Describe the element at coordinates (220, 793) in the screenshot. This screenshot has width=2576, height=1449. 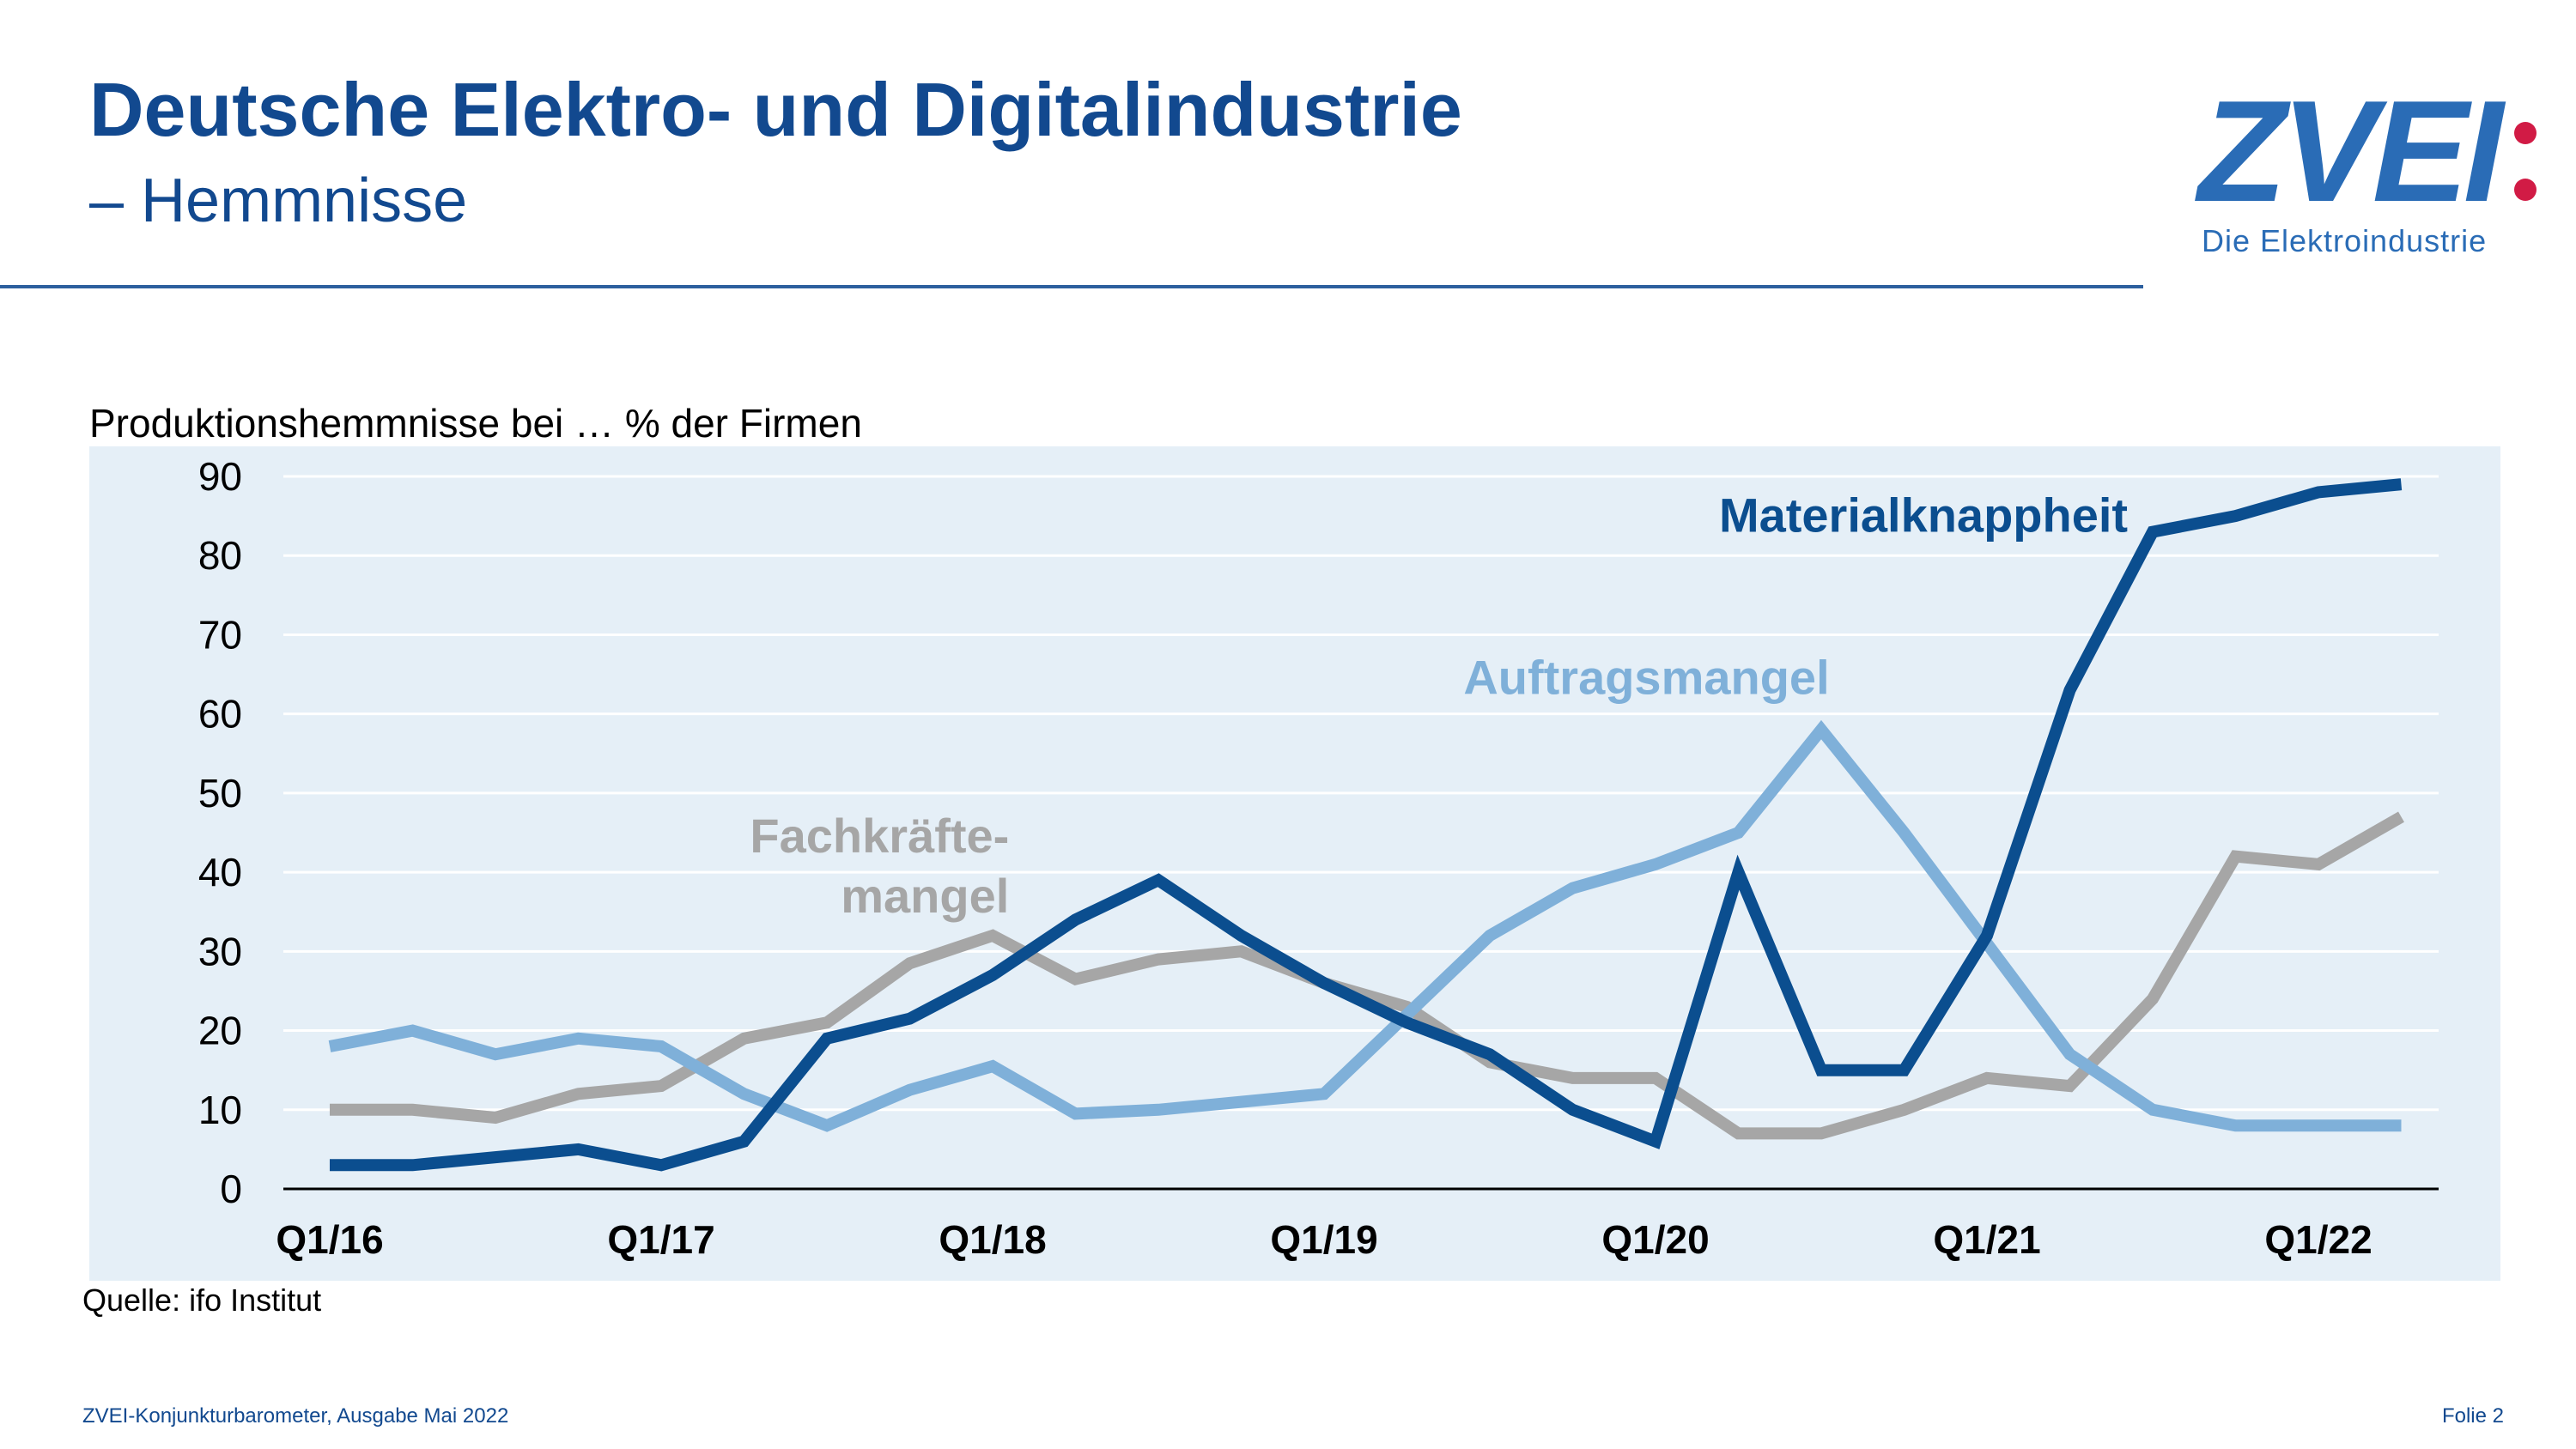
I see `y-tick-label: 50` at that location.